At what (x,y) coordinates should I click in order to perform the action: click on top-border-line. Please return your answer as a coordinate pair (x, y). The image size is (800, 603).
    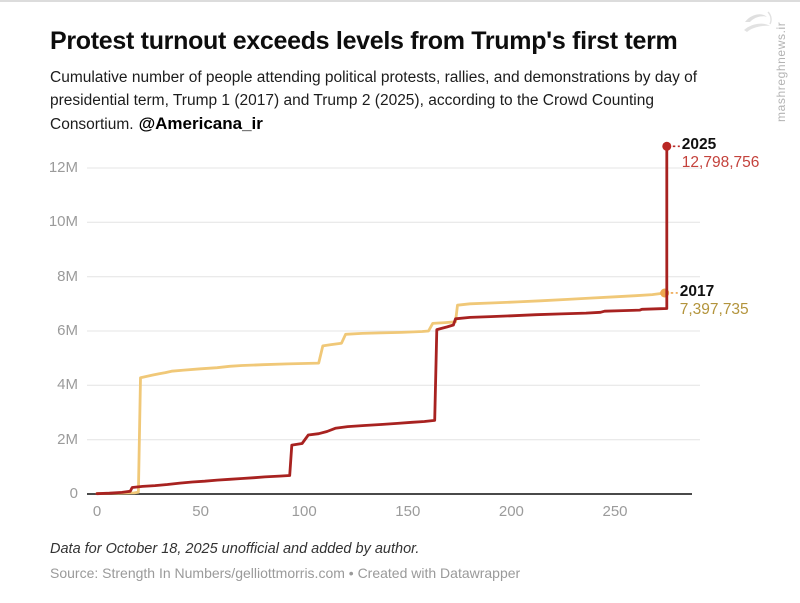
    Looking at the image, I should click on (400, 1).